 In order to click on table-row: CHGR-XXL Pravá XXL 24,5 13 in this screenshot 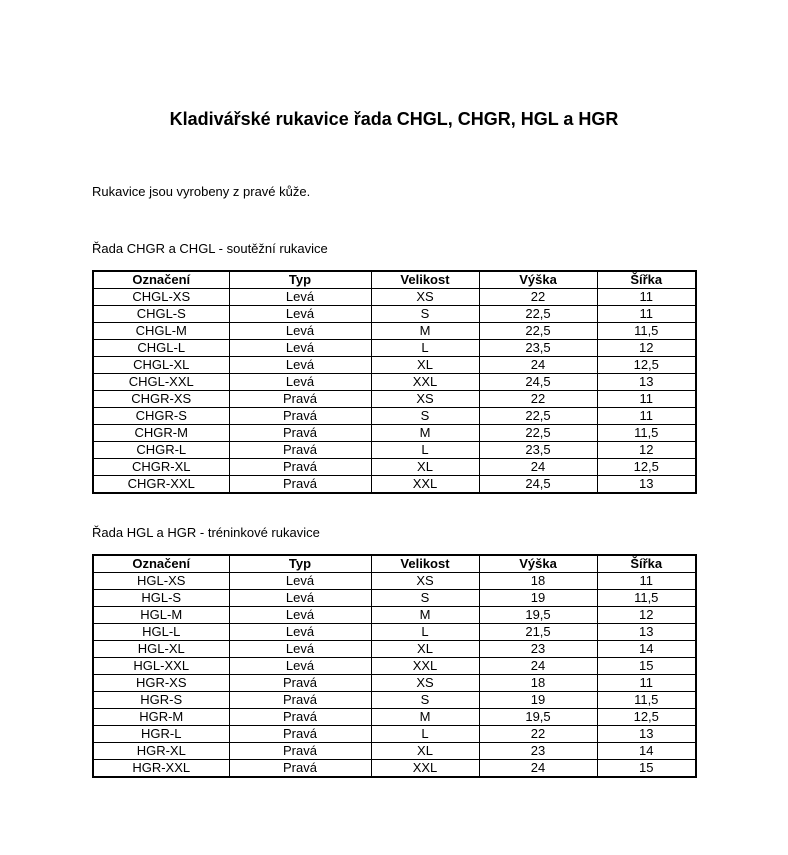, I will do `click(394, 484)`.